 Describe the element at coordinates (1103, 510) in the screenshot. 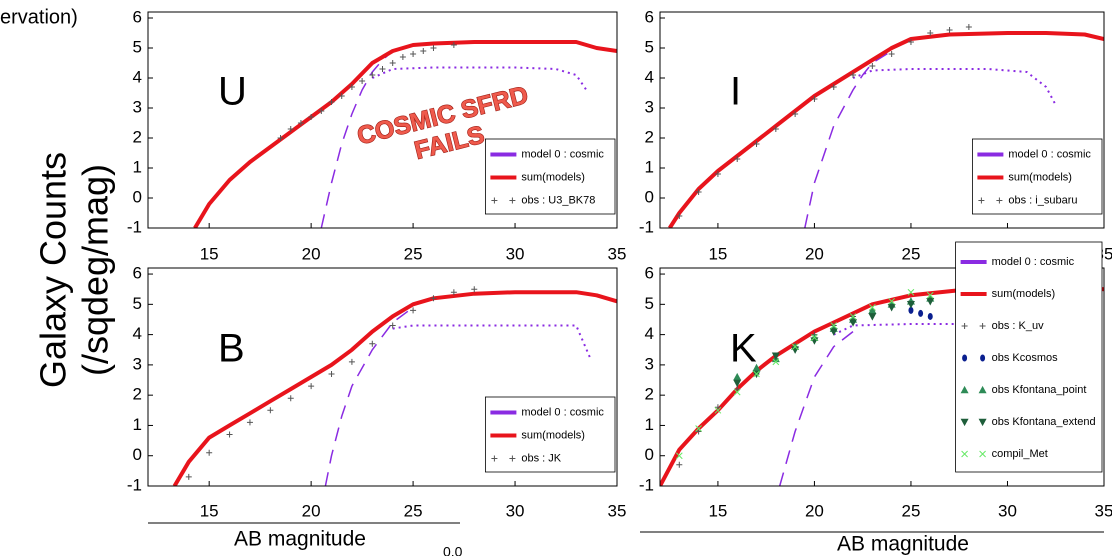

I see `x-tick-label: 35` at that location.